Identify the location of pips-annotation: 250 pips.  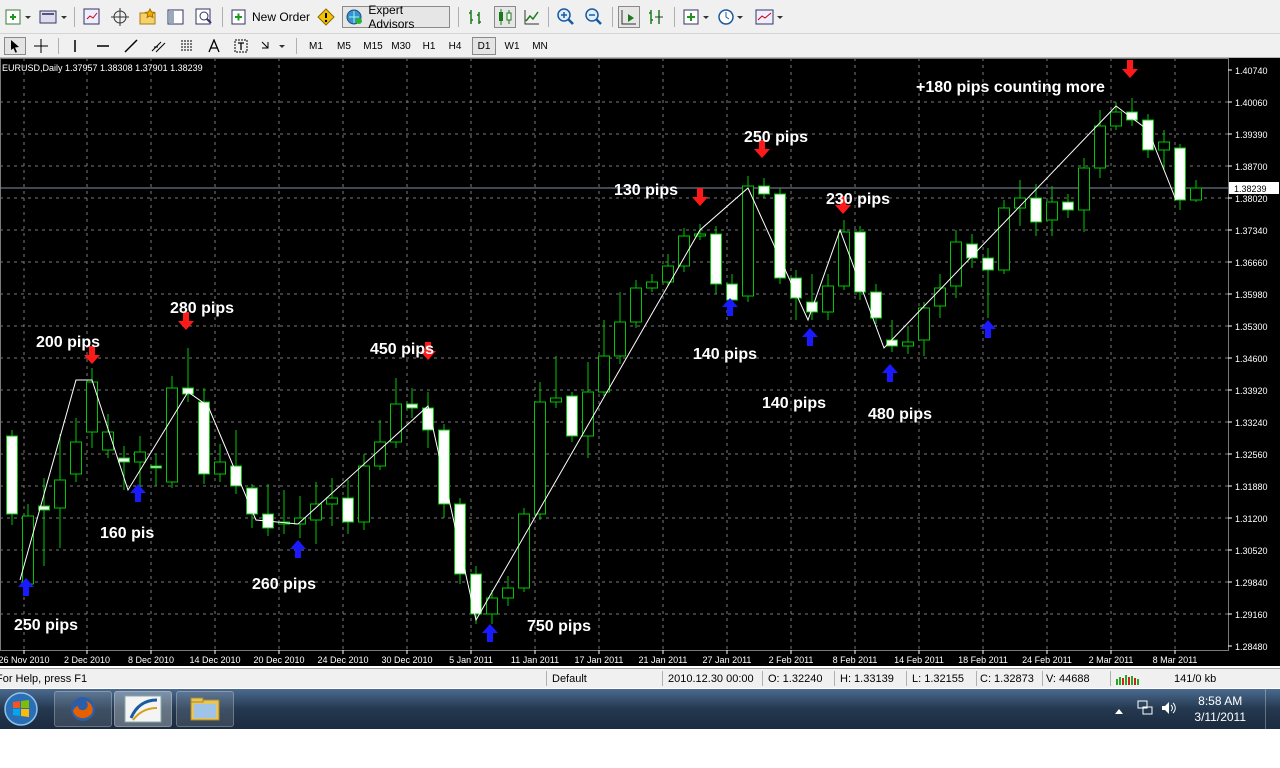
(776, 137).